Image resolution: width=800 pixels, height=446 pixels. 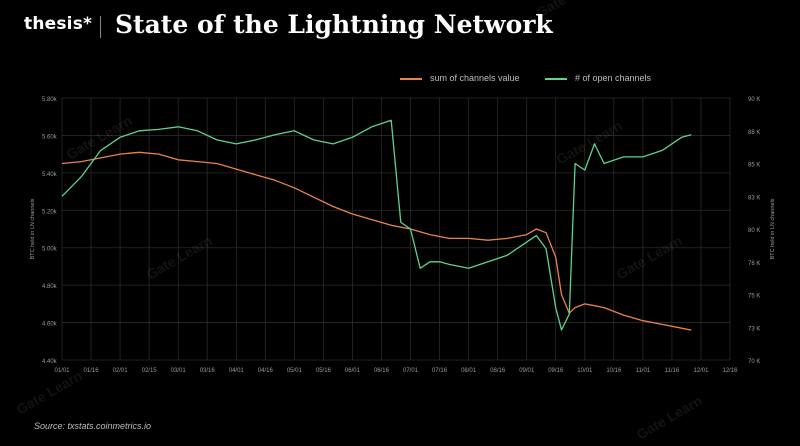 I want to click on y-right-tick-label: 85 K, so click(x=754, y=166).